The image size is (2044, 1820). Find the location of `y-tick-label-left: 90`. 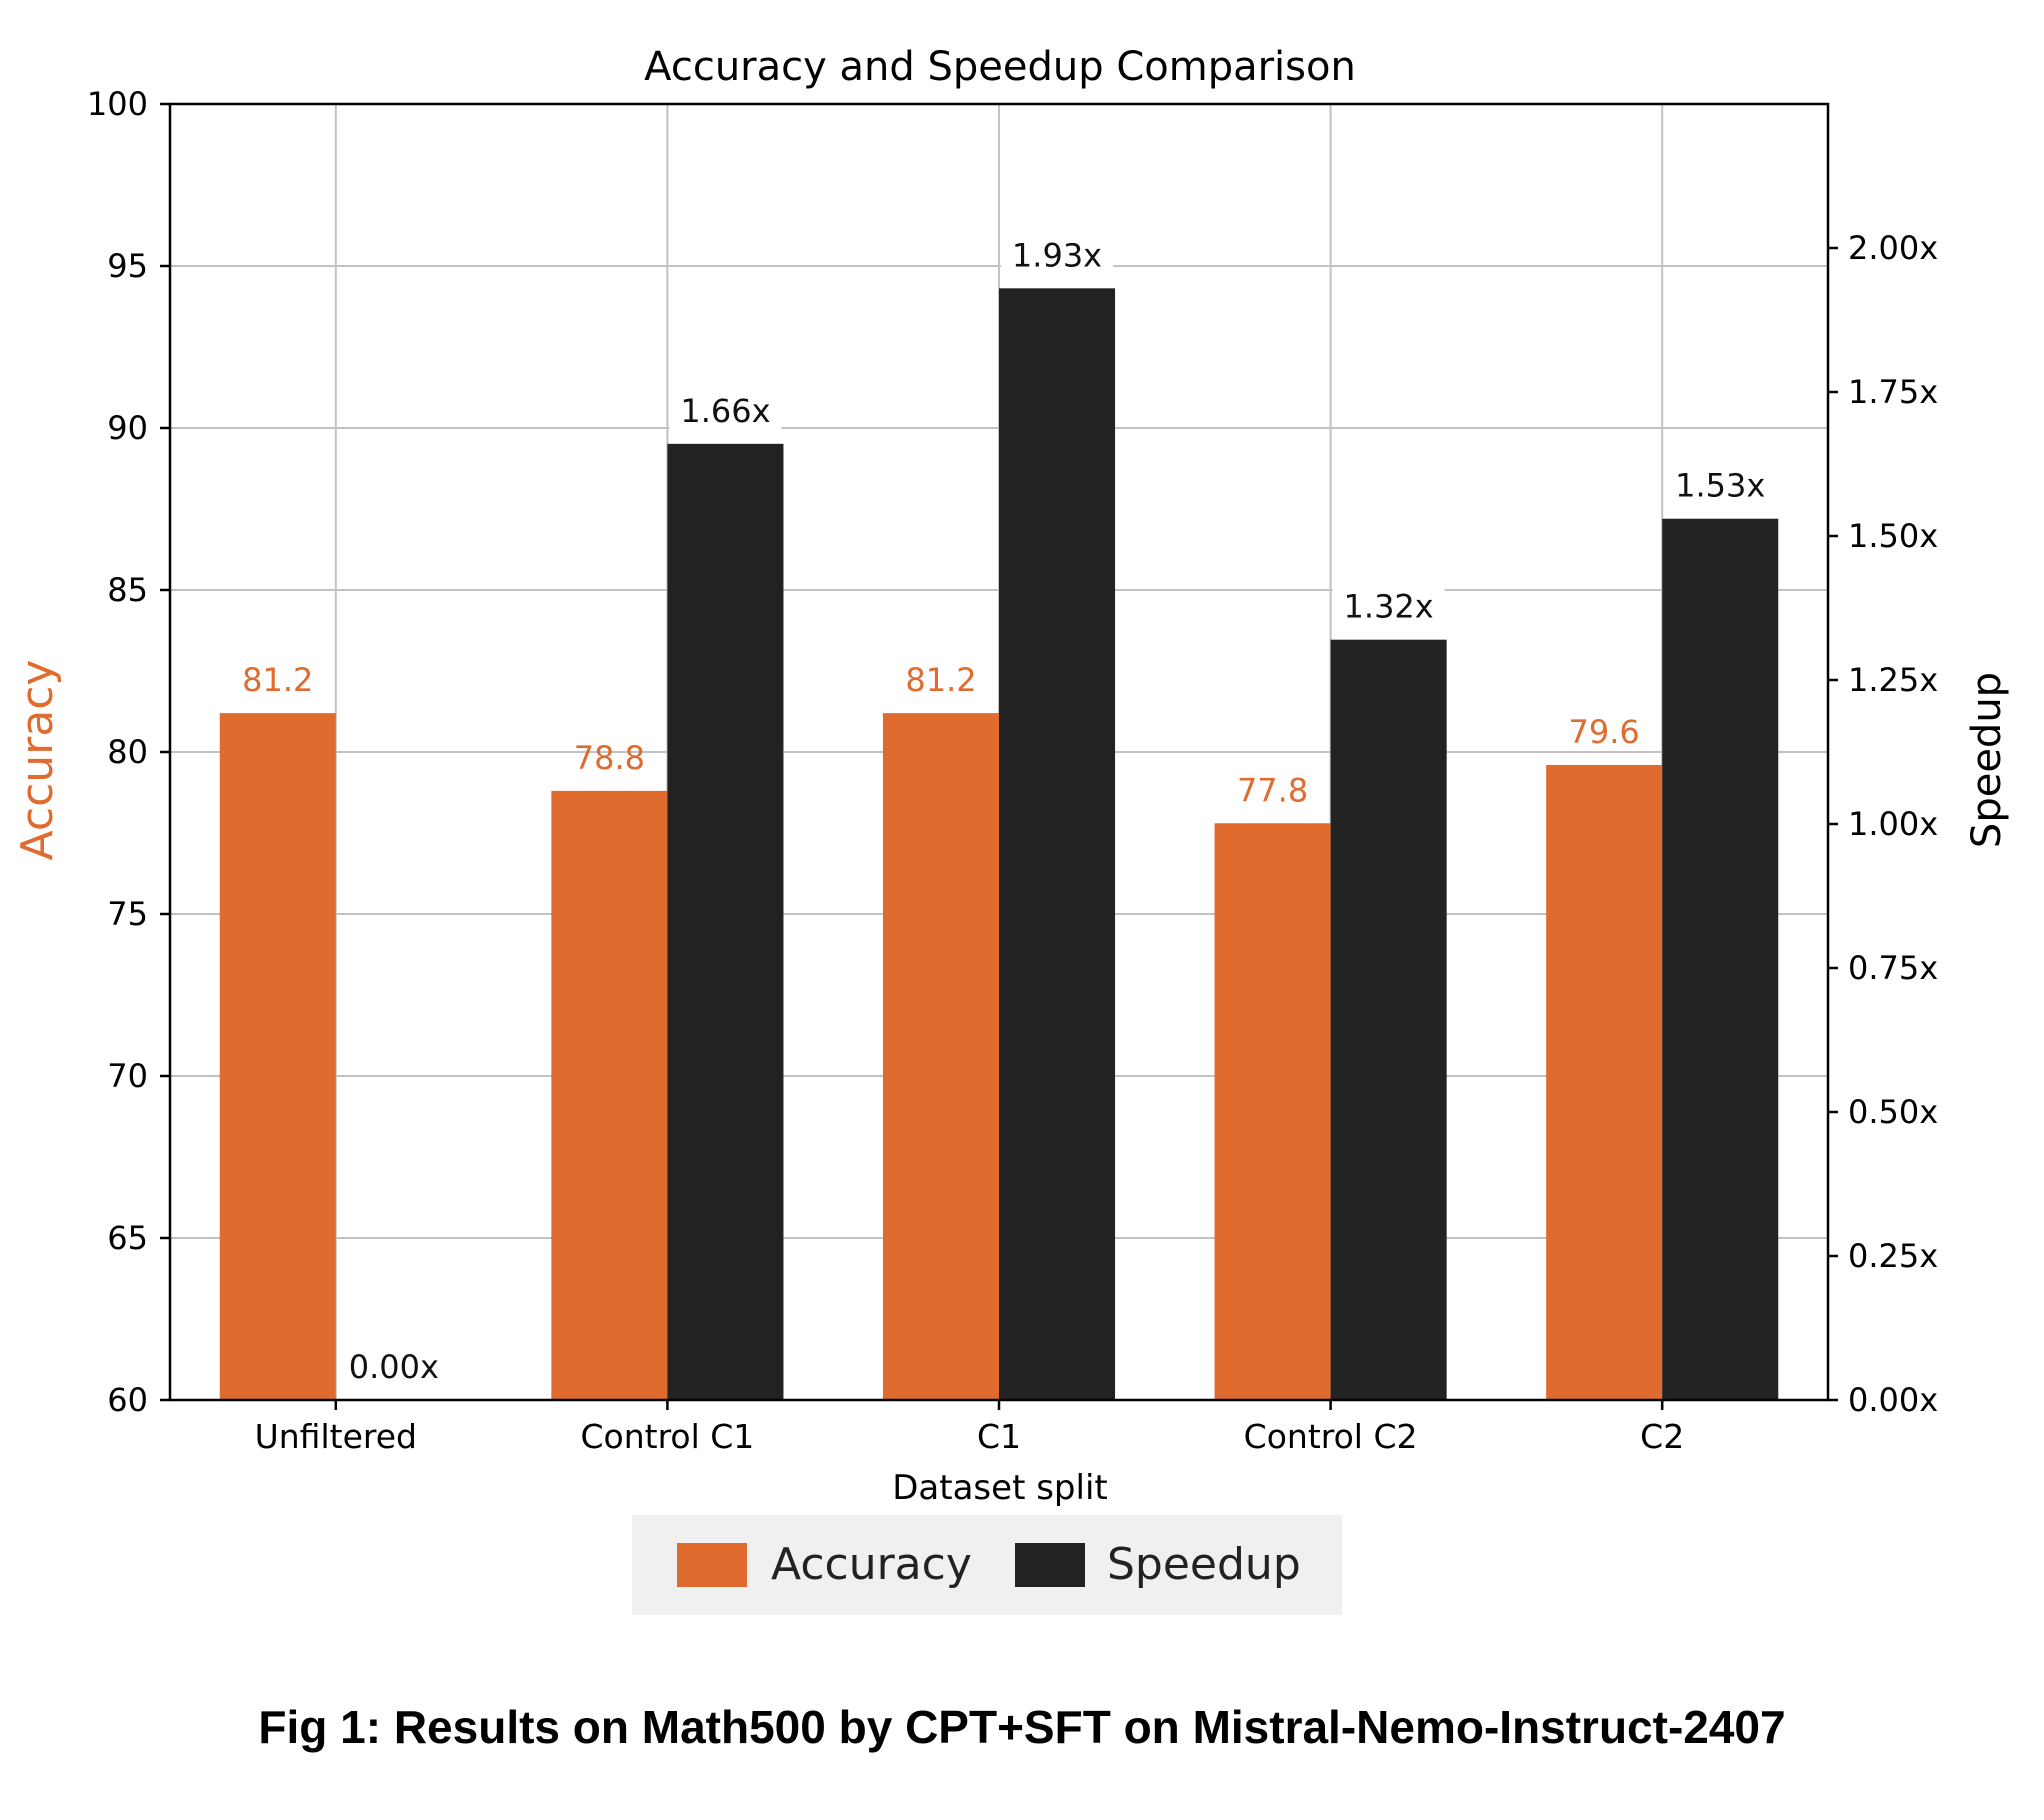

y-tick-label-left: 90 is located at coordinates (127, 428).